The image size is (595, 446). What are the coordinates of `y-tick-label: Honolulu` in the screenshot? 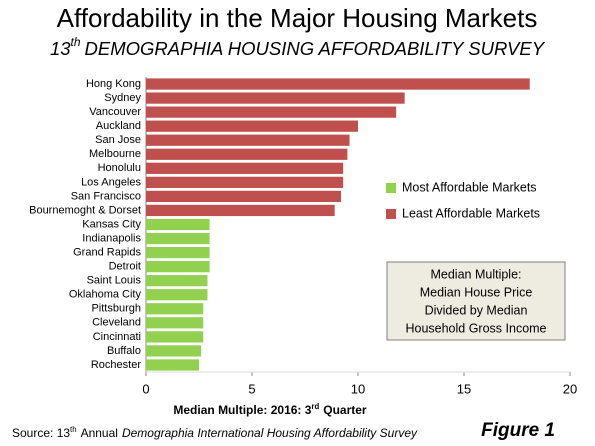 It's located at (119, 168).